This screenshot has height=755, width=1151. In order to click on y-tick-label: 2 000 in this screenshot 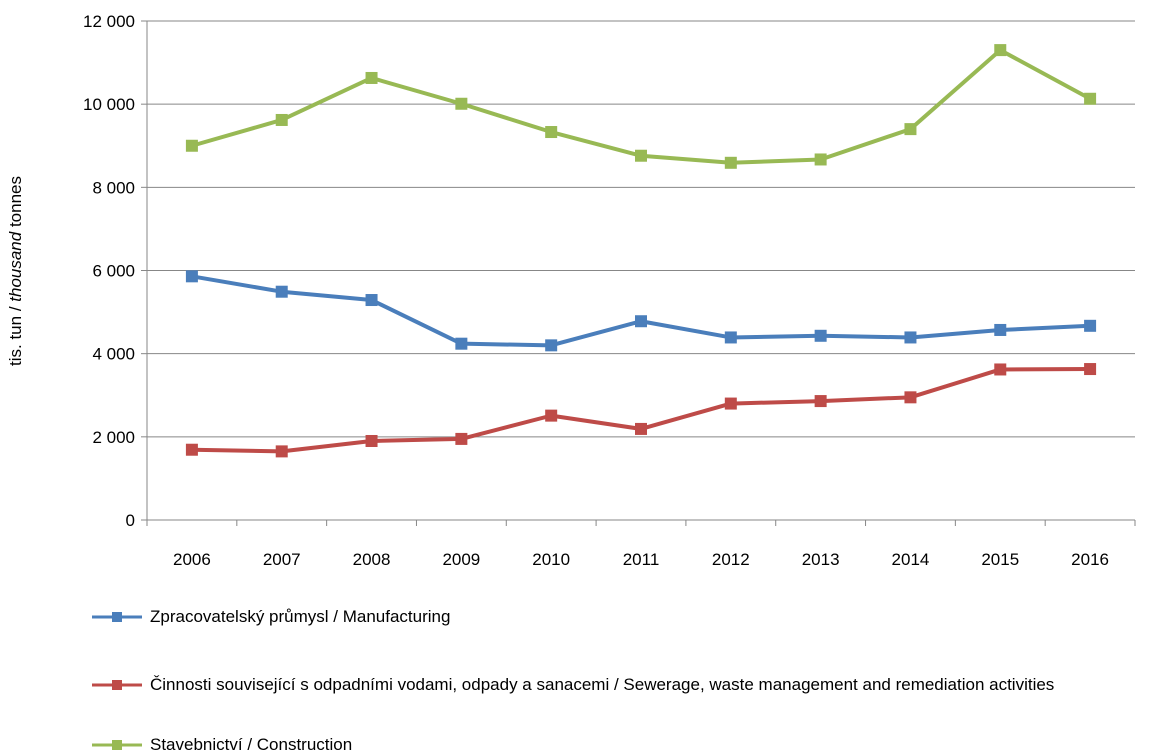, I will do `click(113, 437)`.